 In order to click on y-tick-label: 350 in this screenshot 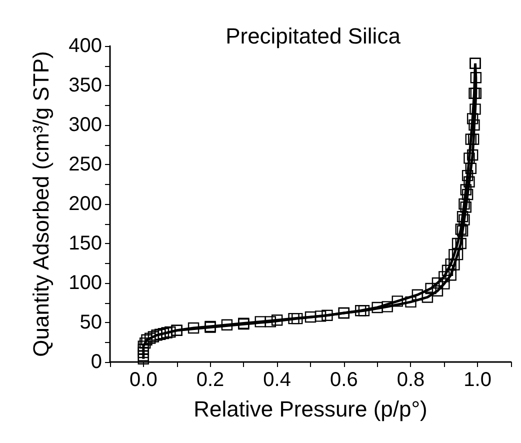, I will do `click(85, 85)`.